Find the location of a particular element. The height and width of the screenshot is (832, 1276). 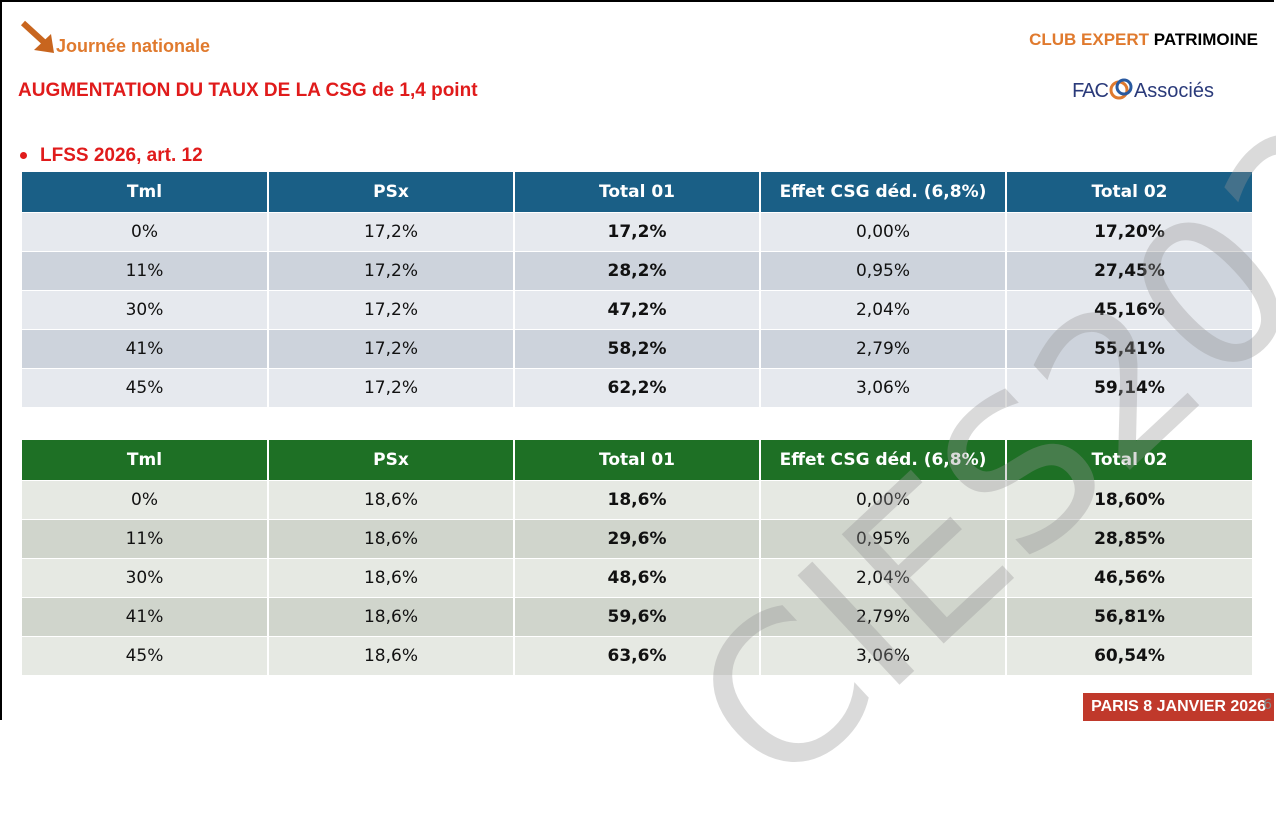

table-cell: 58,2% is located at coordinates (636, 349).